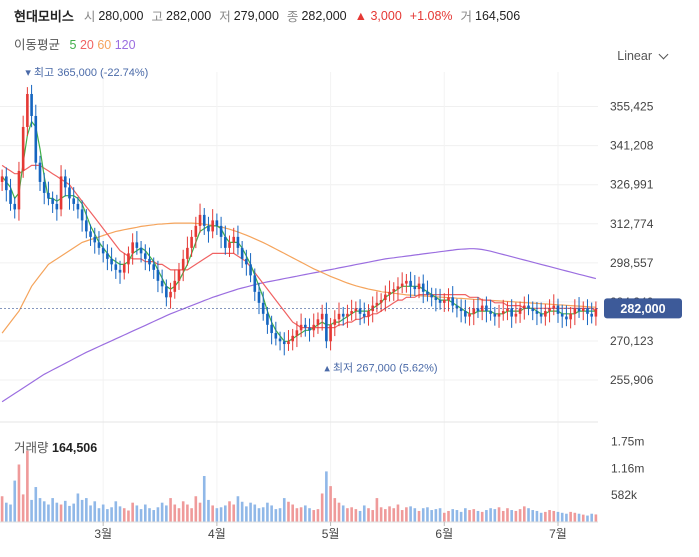  Describe the element at coordinates (324, 15) in the screenshot. I see `close-value: 282,000` at that location.